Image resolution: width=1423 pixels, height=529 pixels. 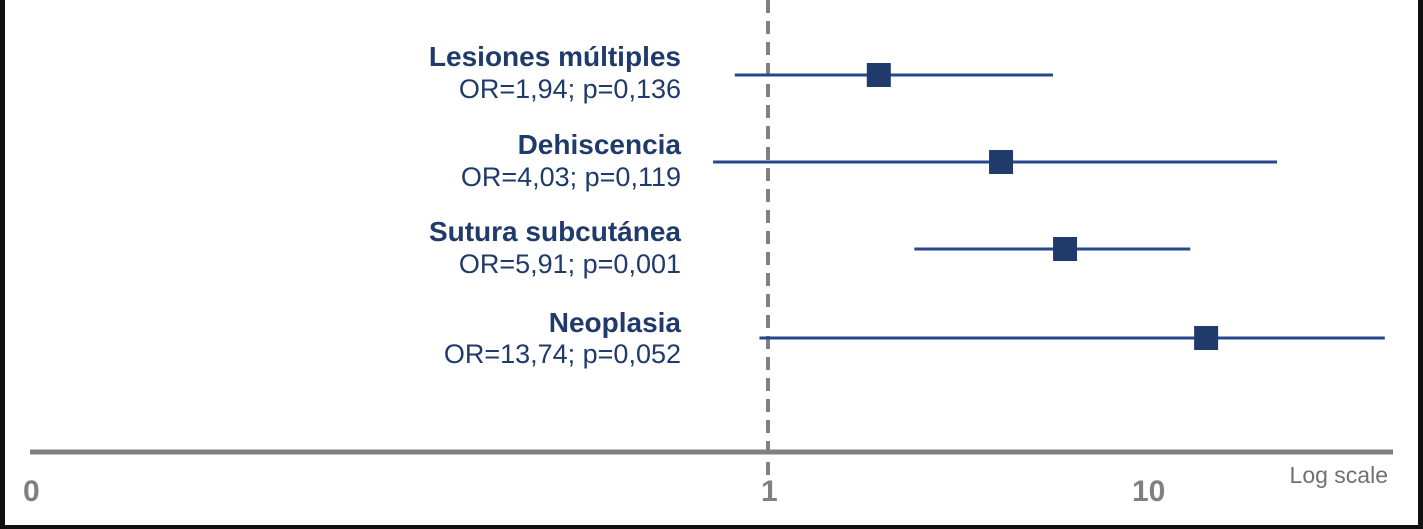 What do you see at coordinates (554, 231) in the screenshot?
I see `row-label-sutura: Sutura subcutánea` at bounding box center [554, 231].